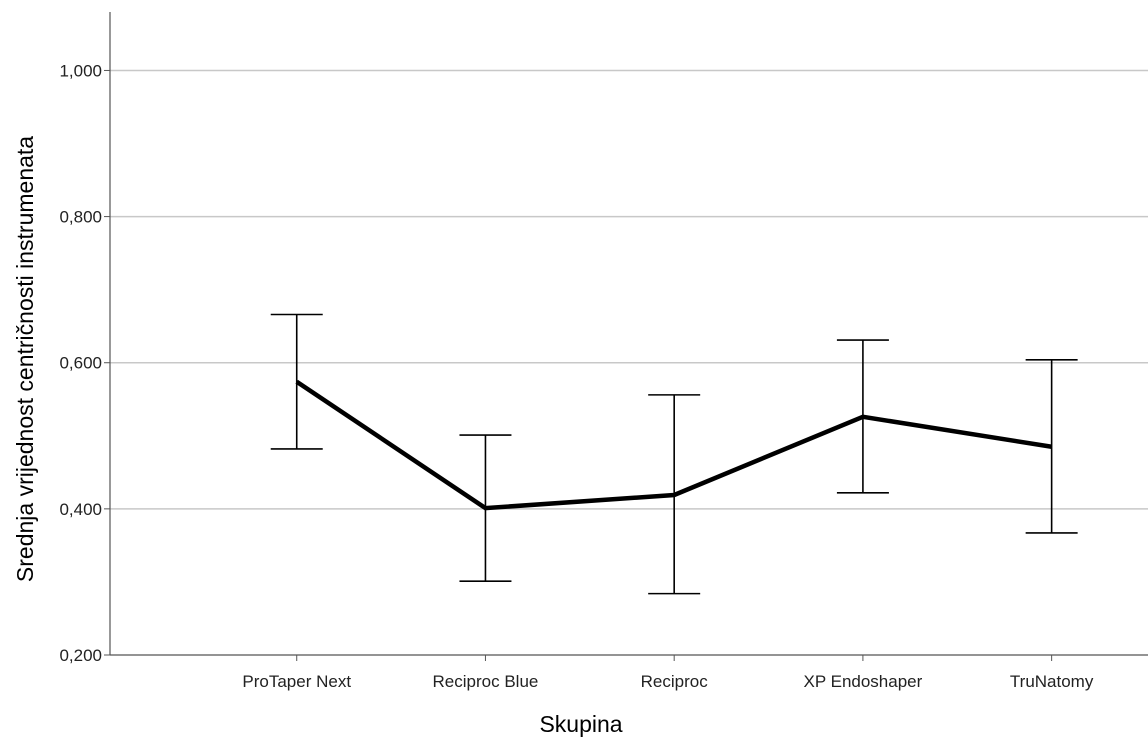 The width and height of the screenshot is (1148, 743). What do you see at coordinates (675, 681) in the screenshot?
I see `x-tick-label: Reciproc` at bounding box center [675, 681].